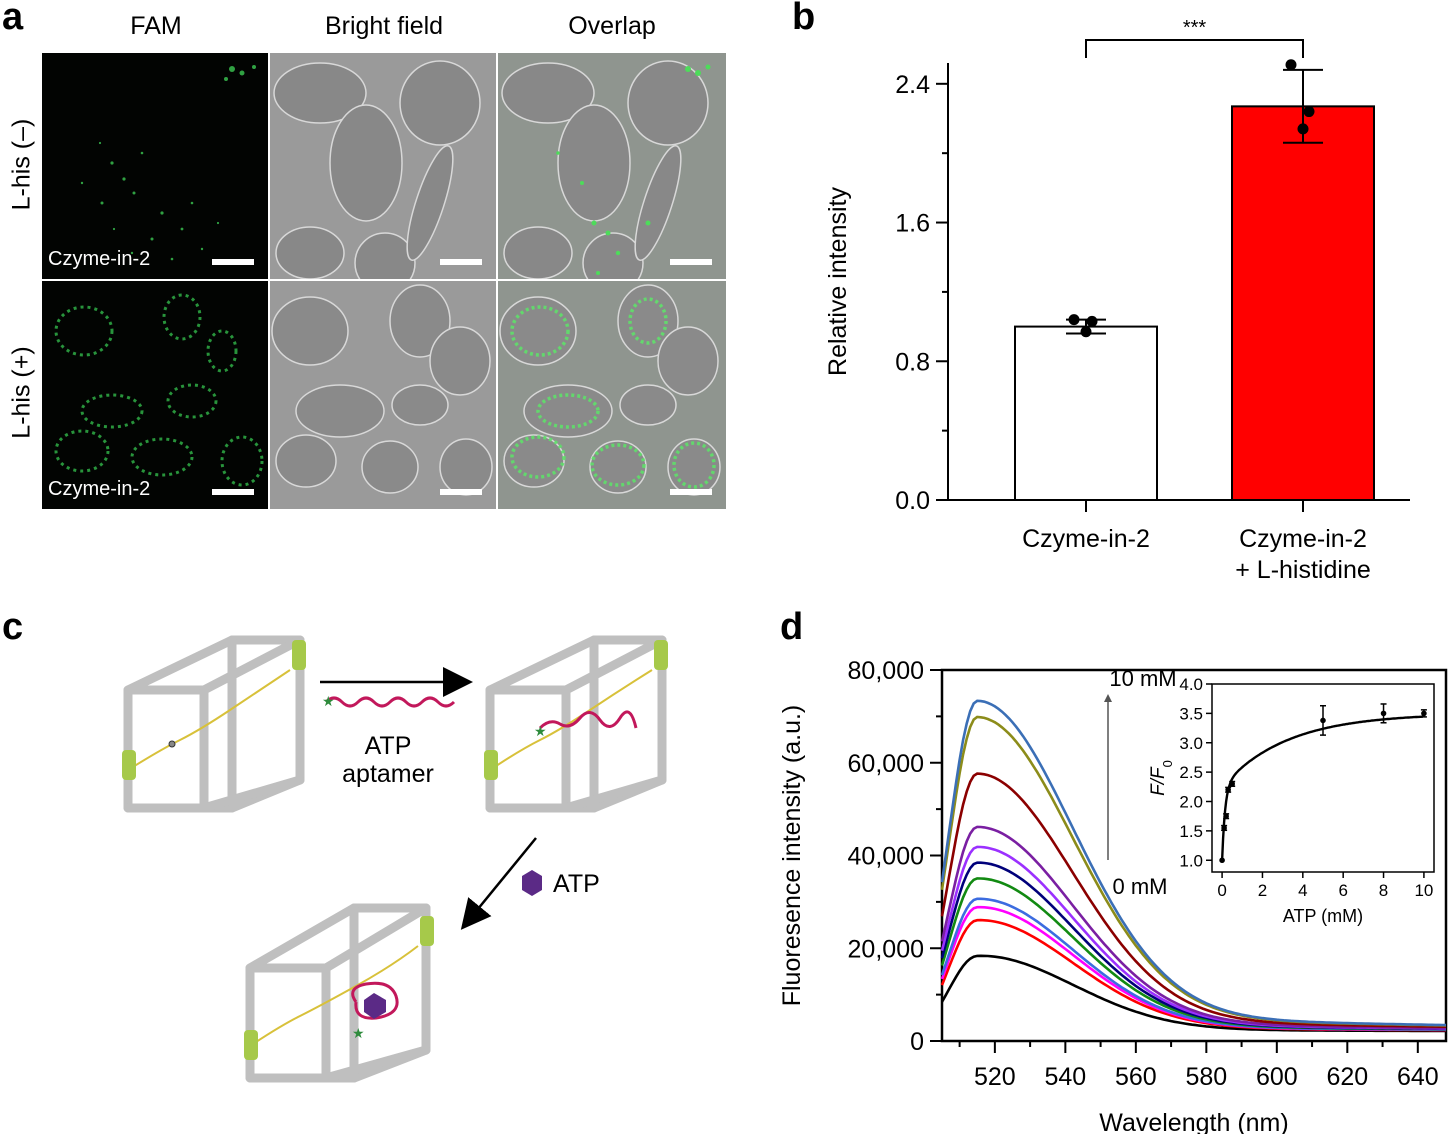 The width and height of the screenshot is (1448, 1134). What do you see at coordinates (21, 164) in the screenshot?
I see `row-label-lhis-minus: L-his (–)` at bounding box center [21, 164].